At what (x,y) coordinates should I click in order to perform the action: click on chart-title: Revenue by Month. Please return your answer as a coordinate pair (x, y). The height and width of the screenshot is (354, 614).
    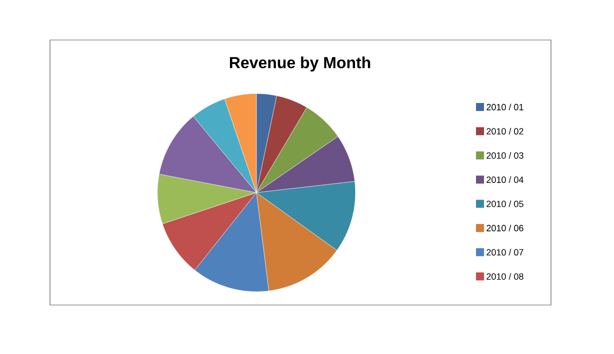
    Looking at the image, I should click on (300, 64).